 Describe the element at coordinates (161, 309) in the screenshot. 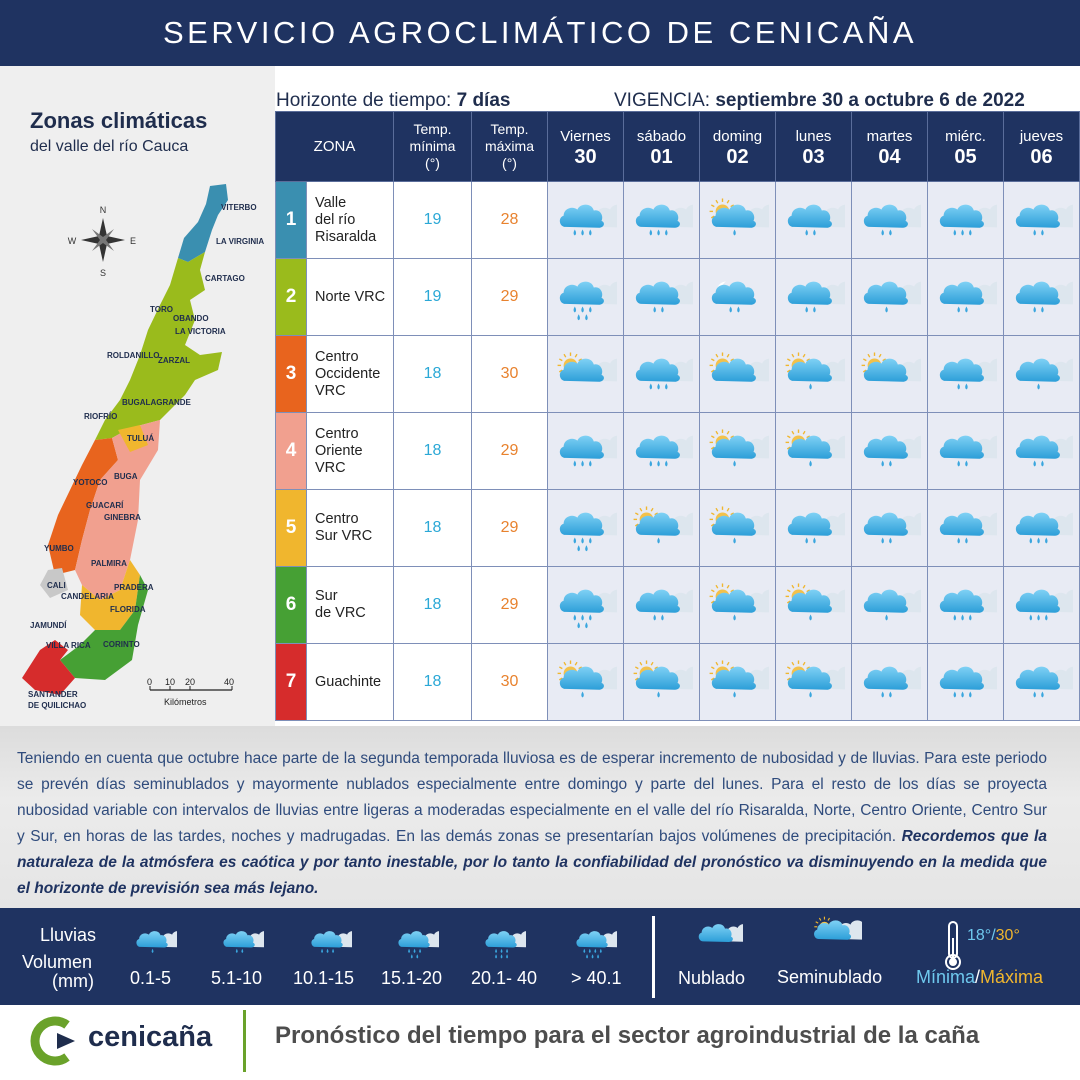

I see `town-label: TORO` at that location.